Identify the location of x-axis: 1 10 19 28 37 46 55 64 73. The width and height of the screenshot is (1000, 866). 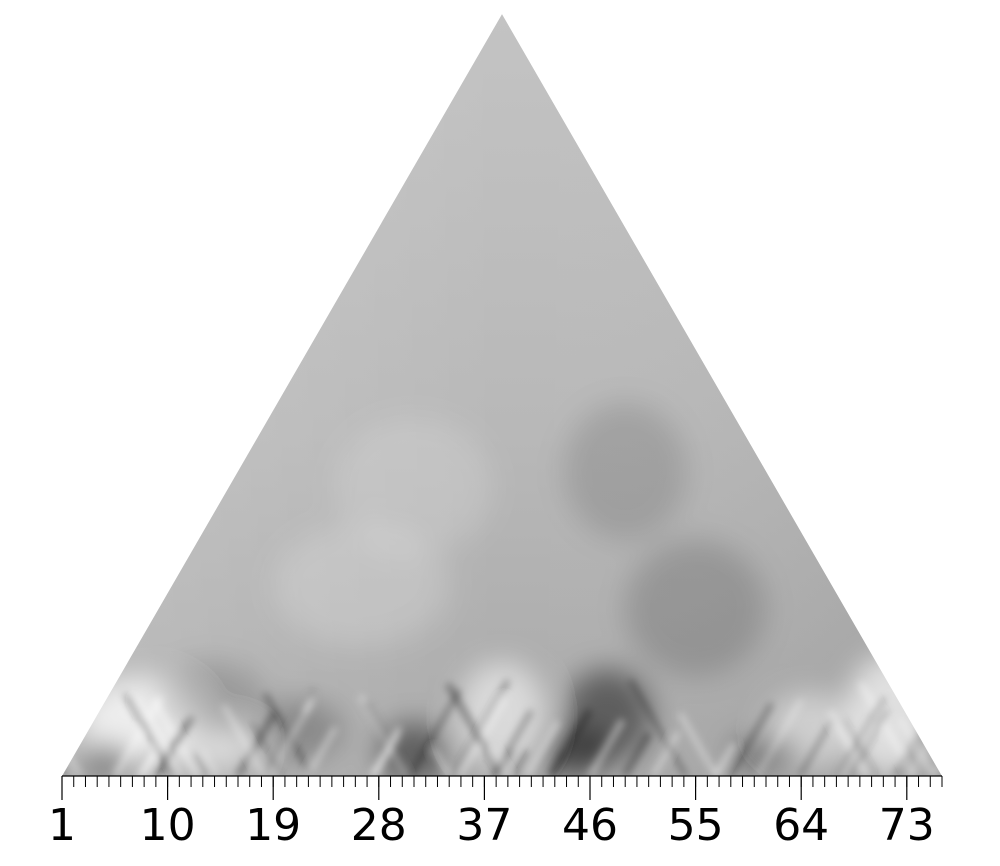
(495, 813).